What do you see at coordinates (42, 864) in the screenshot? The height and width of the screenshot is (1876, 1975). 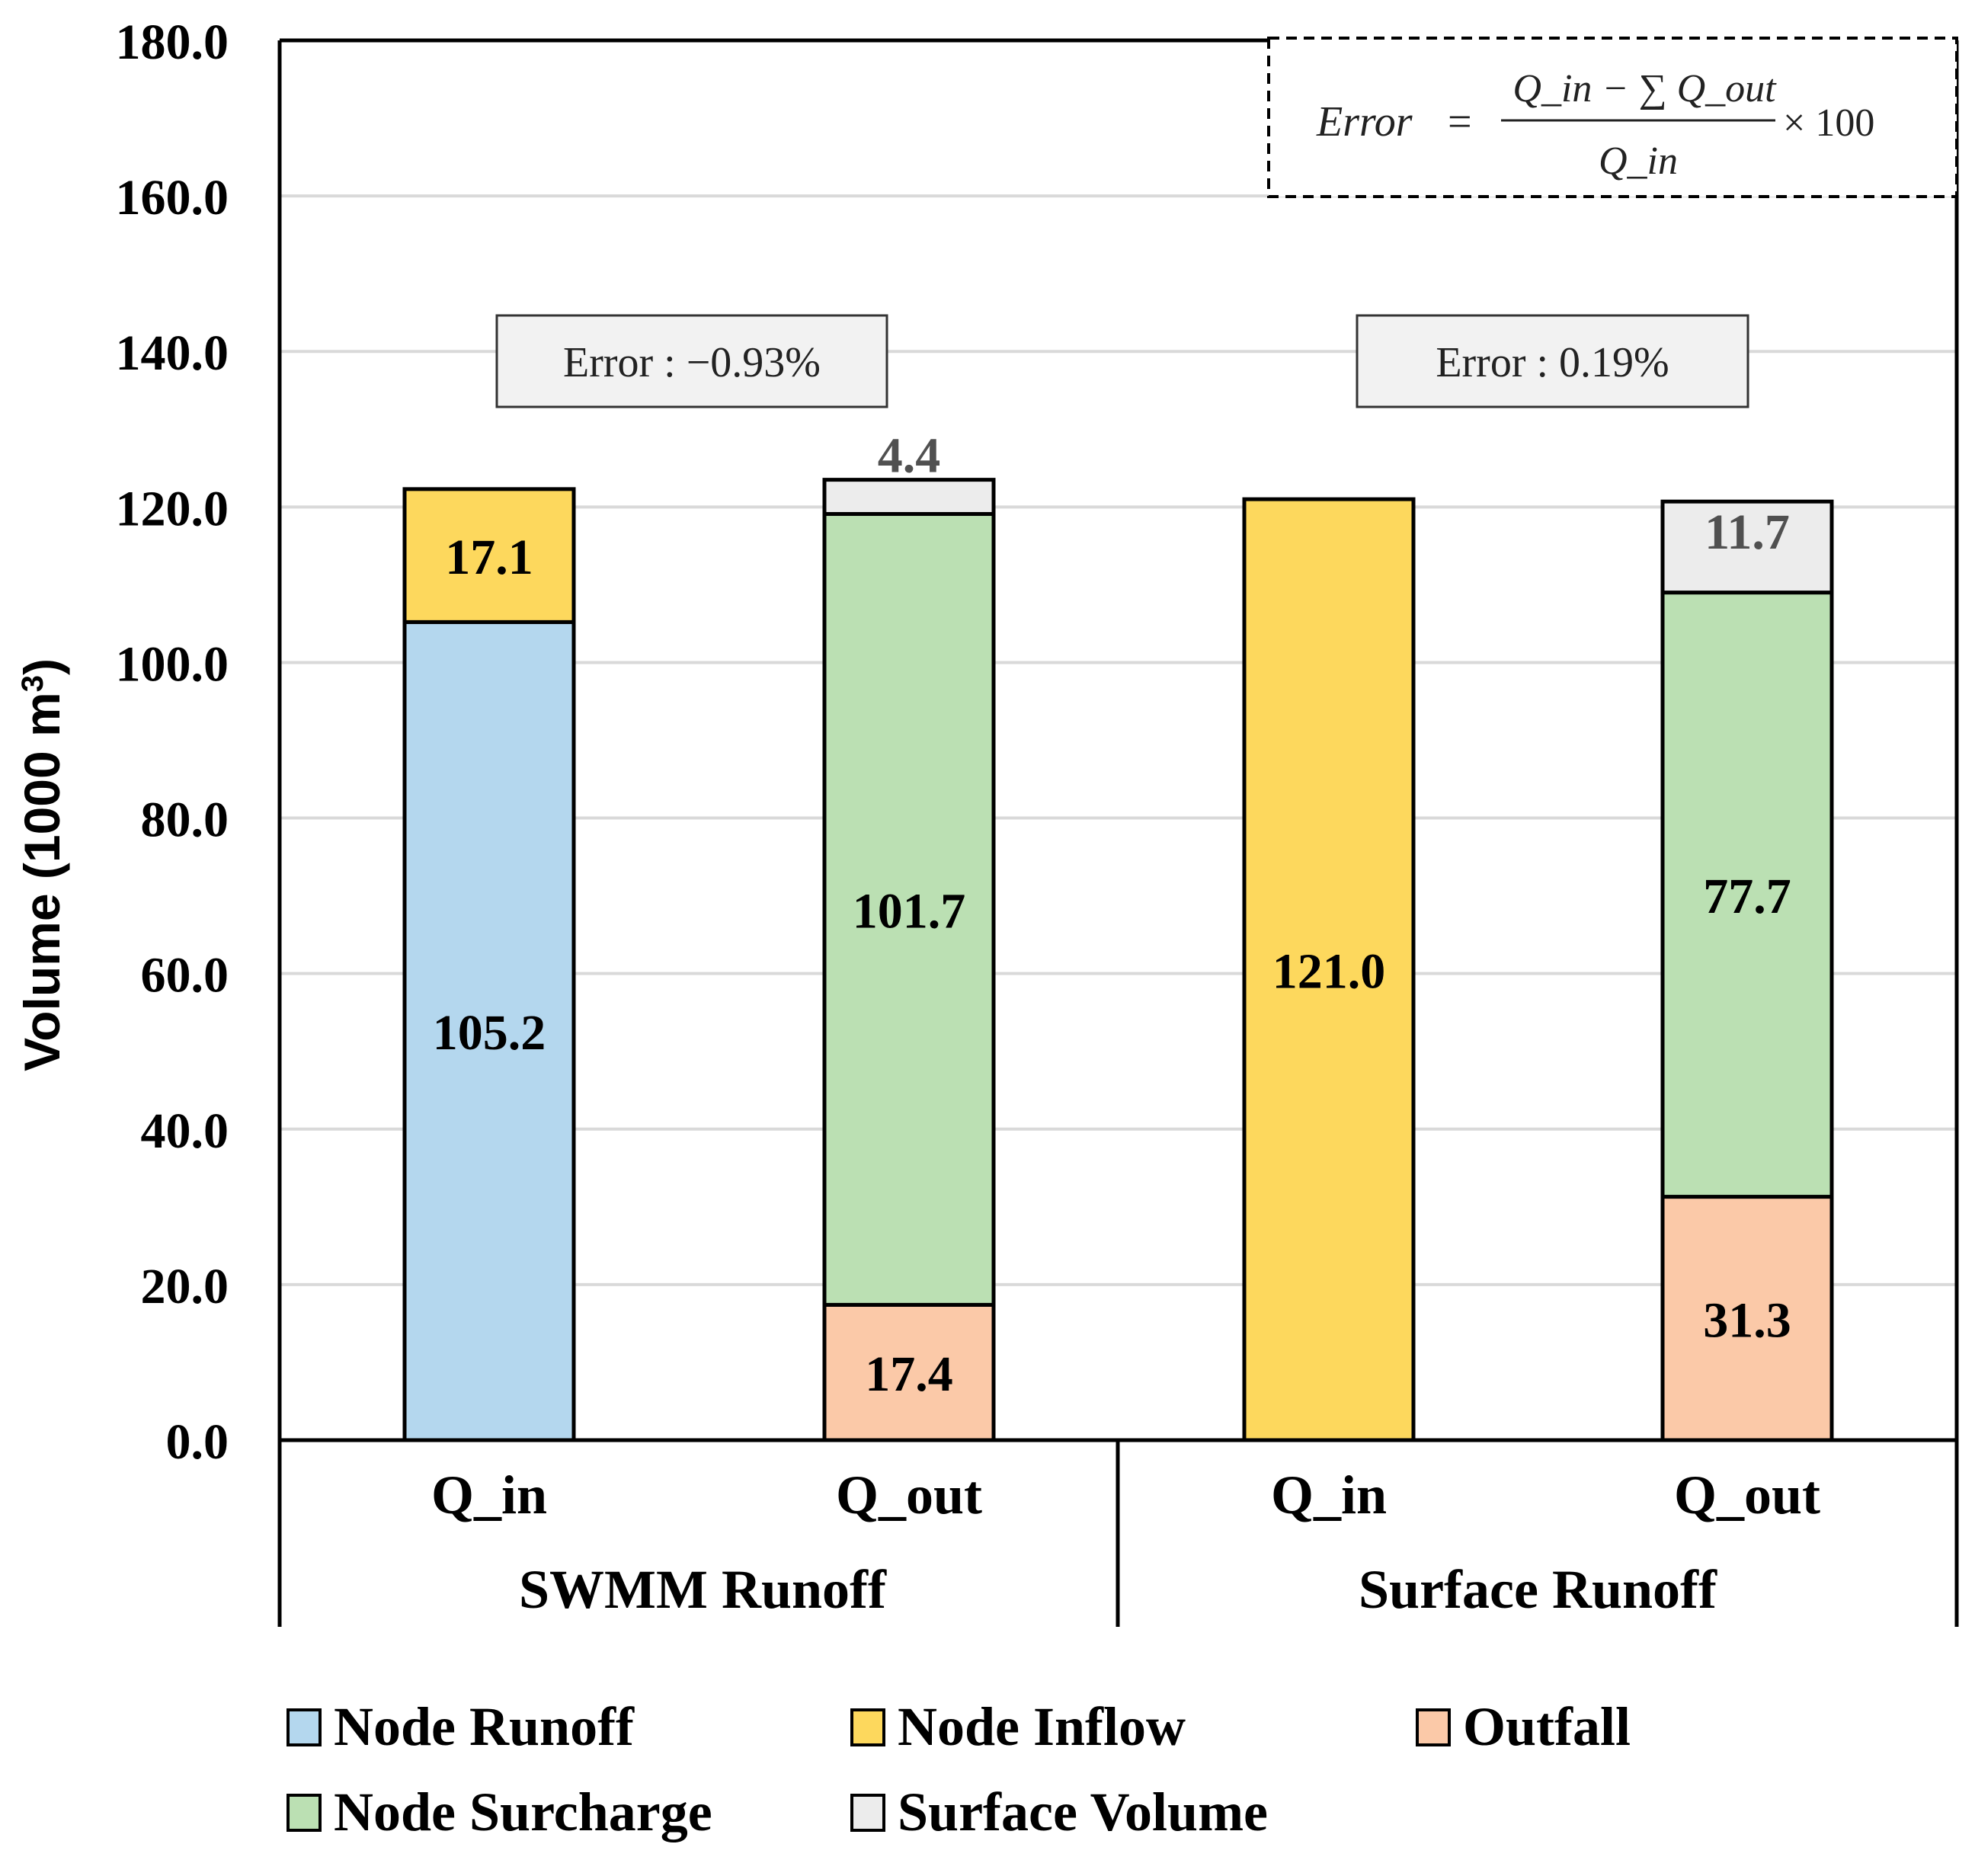 I see `y-axis-title: Volume (1000 m3)` at bounding box center [42, 864].